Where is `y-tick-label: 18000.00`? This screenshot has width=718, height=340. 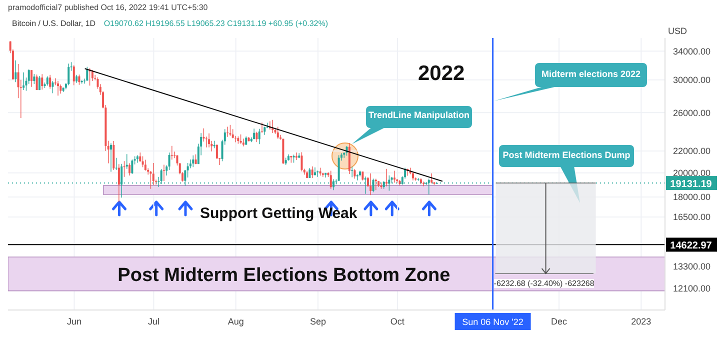 y-tick-label: 18000.00 is located at coordinates (692, 197).